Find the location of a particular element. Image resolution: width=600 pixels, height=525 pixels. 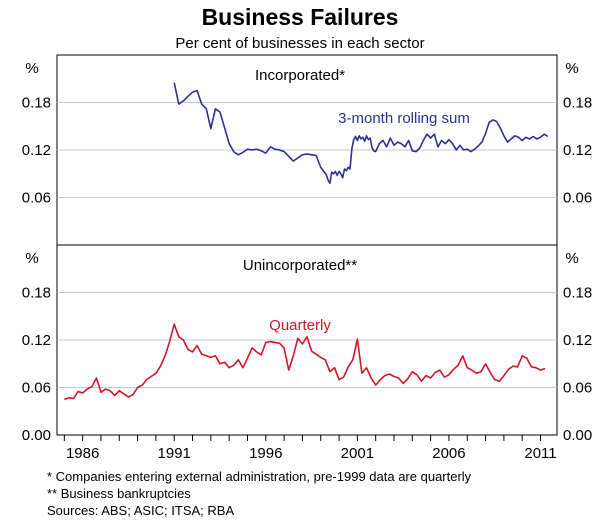

x-tick-label: 2001 is located at coordinates (357, 453).